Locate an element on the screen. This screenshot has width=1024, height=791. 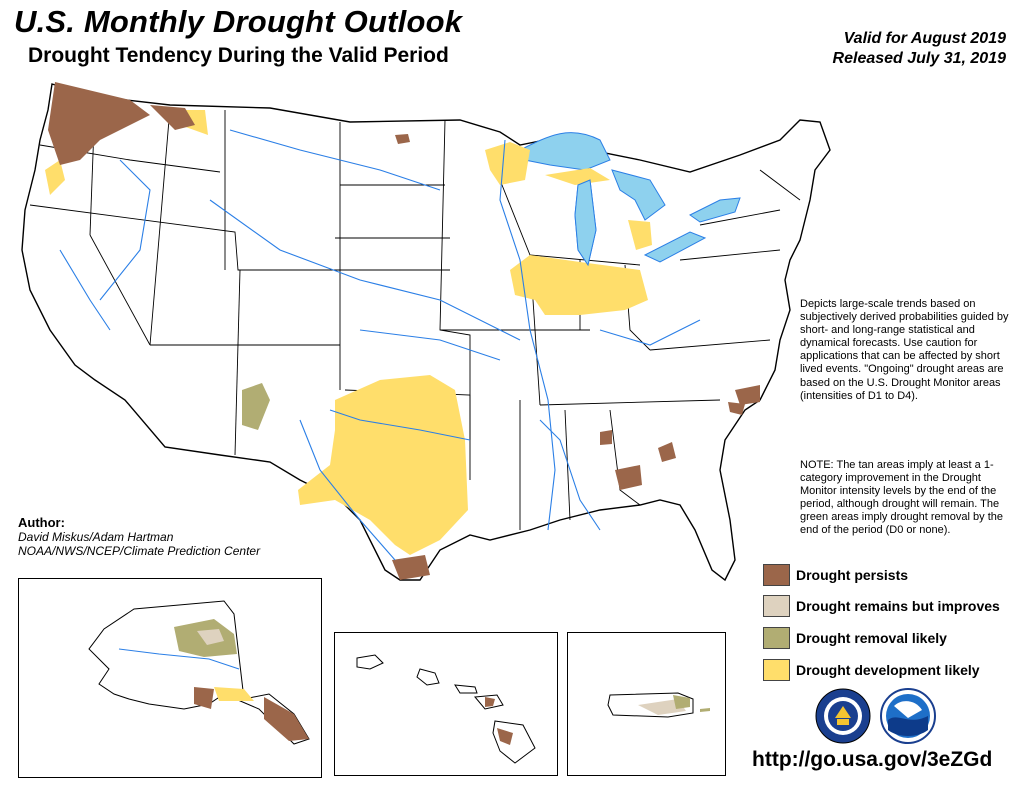
info-url: http://go.usa.gov/3eZGd is located at coordinates (872, 759).